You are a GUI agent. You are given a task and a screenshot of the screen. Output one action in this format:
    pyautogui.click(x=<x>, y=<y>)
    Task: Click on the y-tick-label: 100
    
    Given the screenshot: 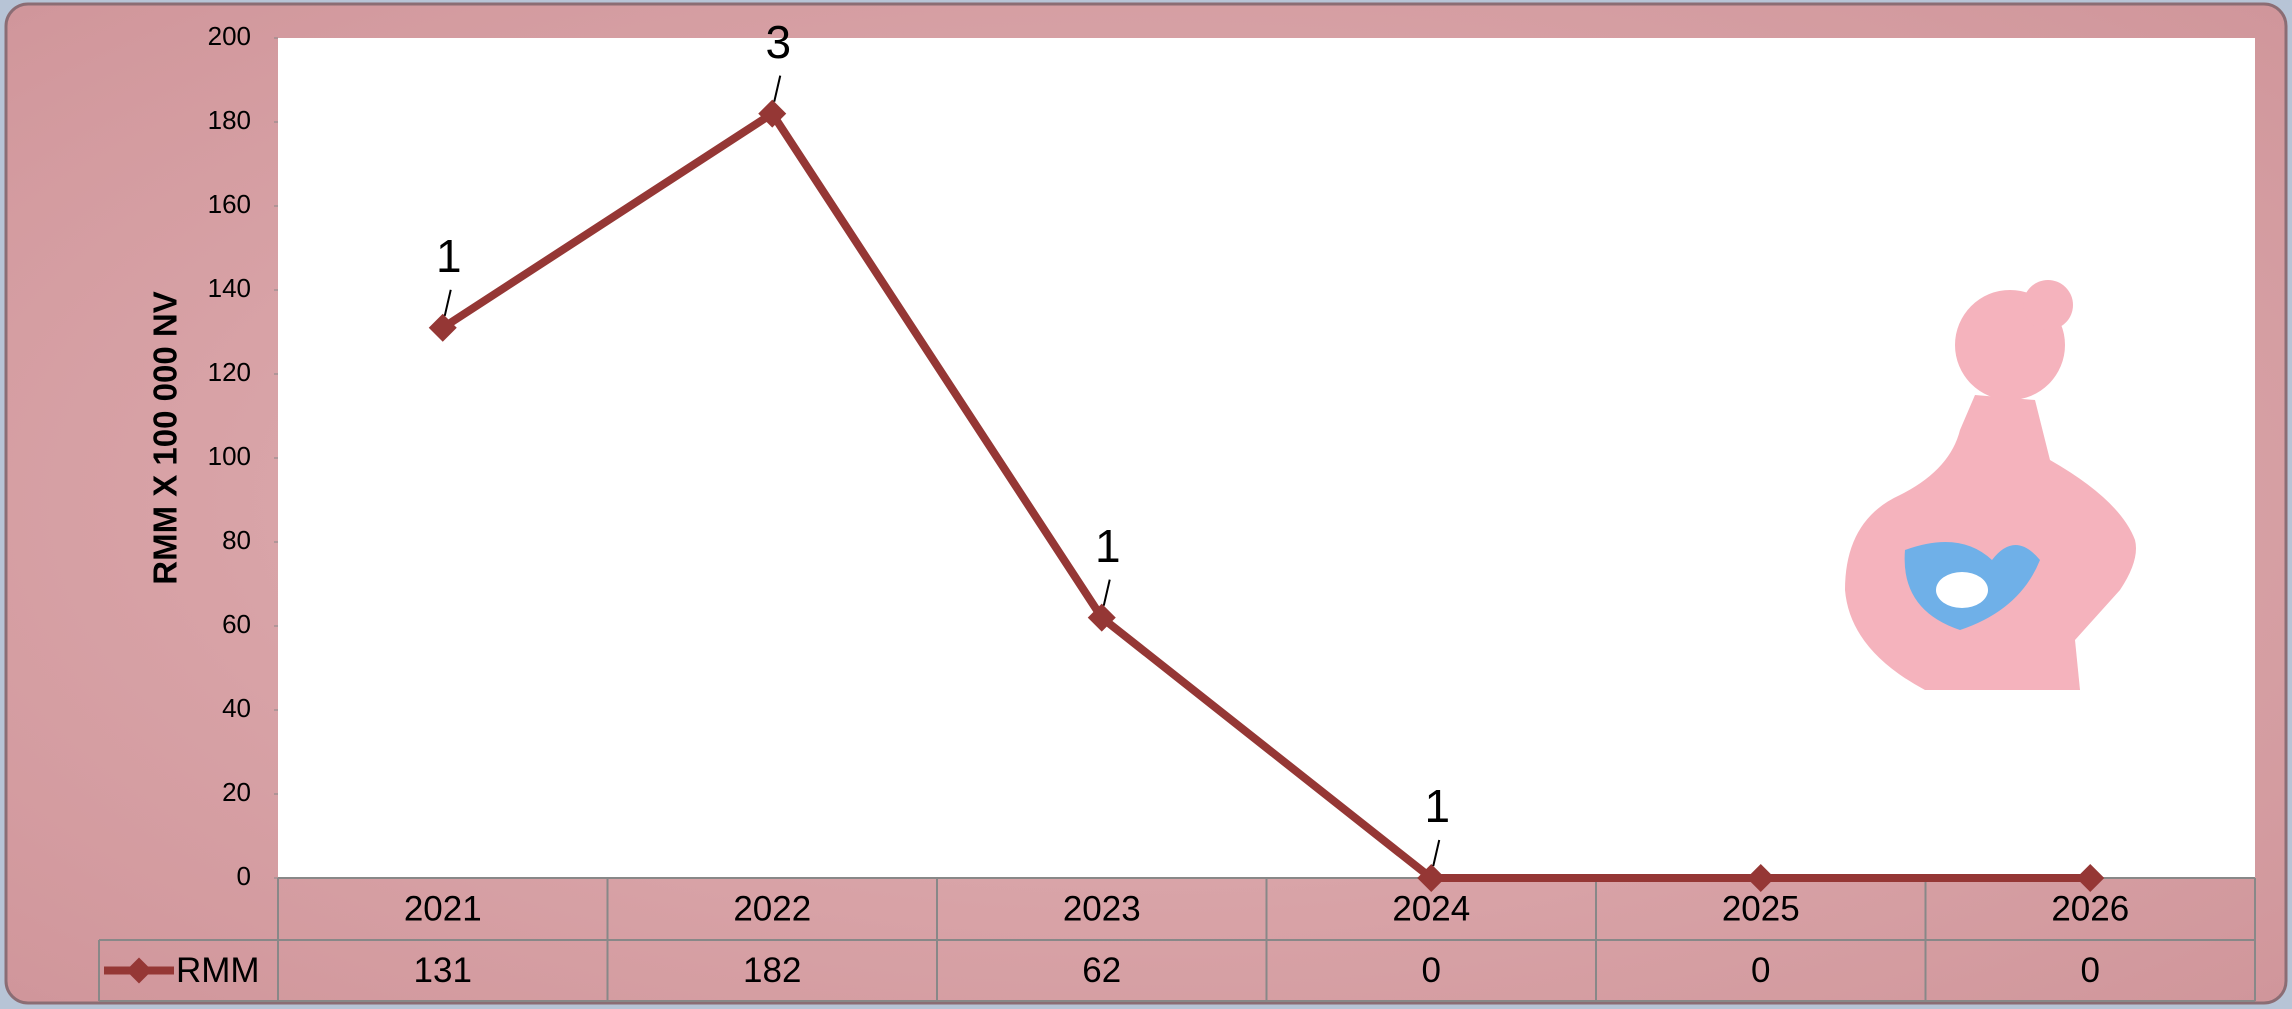 What is the action you would take?
    pyautogui.click(x=229, y=456)
    